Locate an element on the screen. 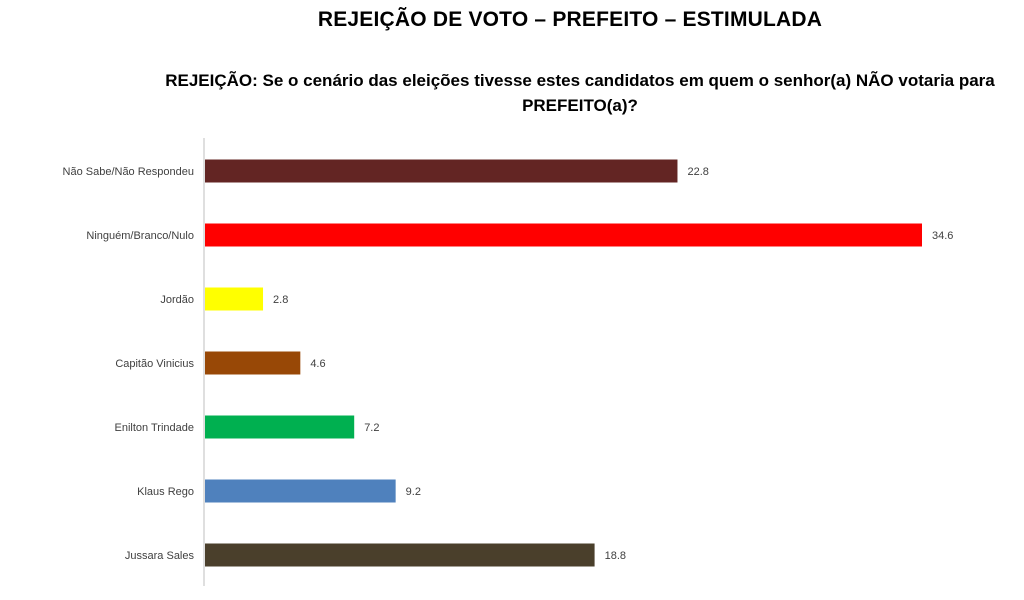  value-label: 9.2 is located at coordinates (413, 492).